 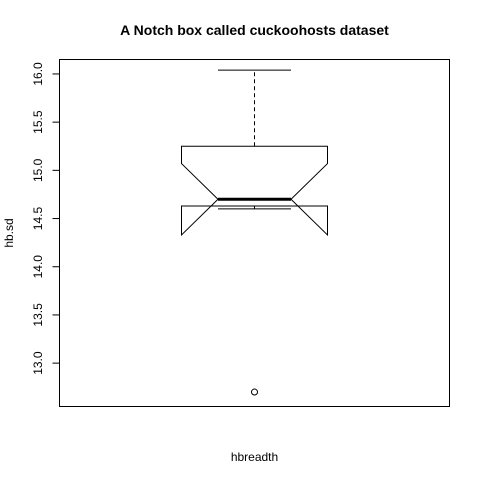 I want to click on chart-title: A Notch box called cuckoohosts dataset, so click(x=254, y=30).